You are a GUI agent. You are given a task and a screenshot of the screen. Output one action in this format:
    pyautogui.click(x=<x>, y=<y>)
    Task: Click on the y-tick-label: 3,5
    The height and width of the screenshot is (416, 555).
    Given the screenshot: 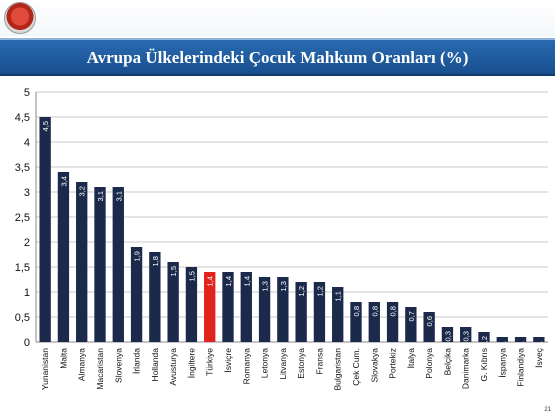 What is the action you would take?
    pyautogui.click(x=22, y=168)
    